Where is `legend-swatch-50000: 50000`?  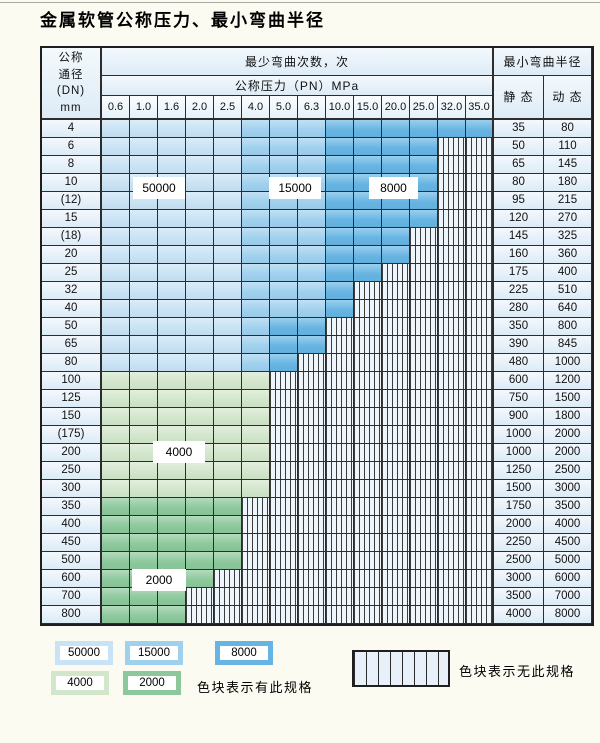 legend-swatch-50000: 50000 is located at coordinates (84, 653).